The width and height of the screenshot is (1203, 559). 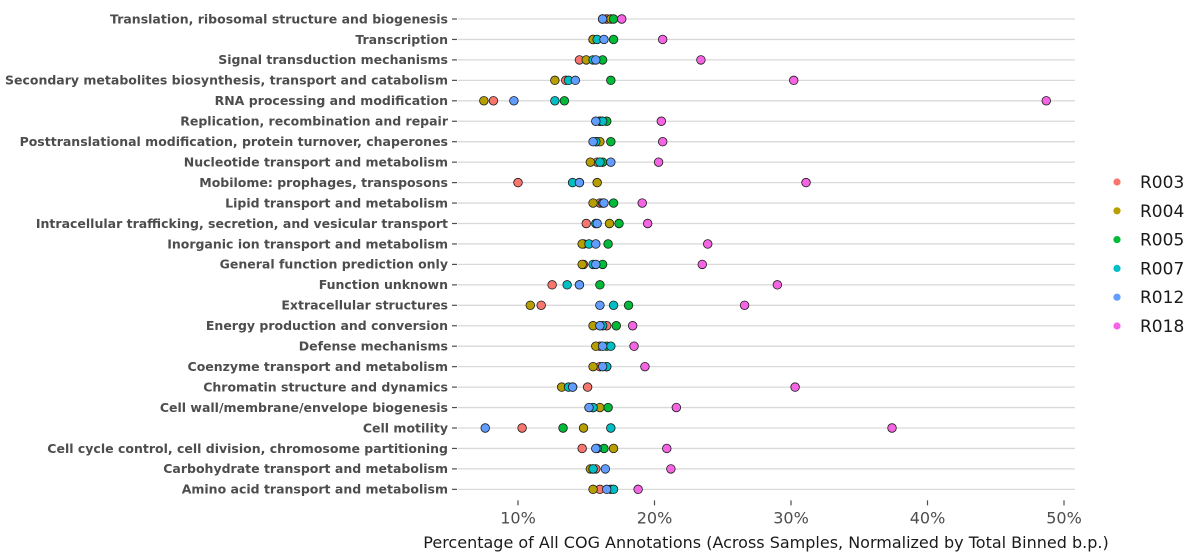 What do you see at coordinates (1117, 182) in the screenshot?
I see `legend-key-r003` at bounding box center [1117, 182].